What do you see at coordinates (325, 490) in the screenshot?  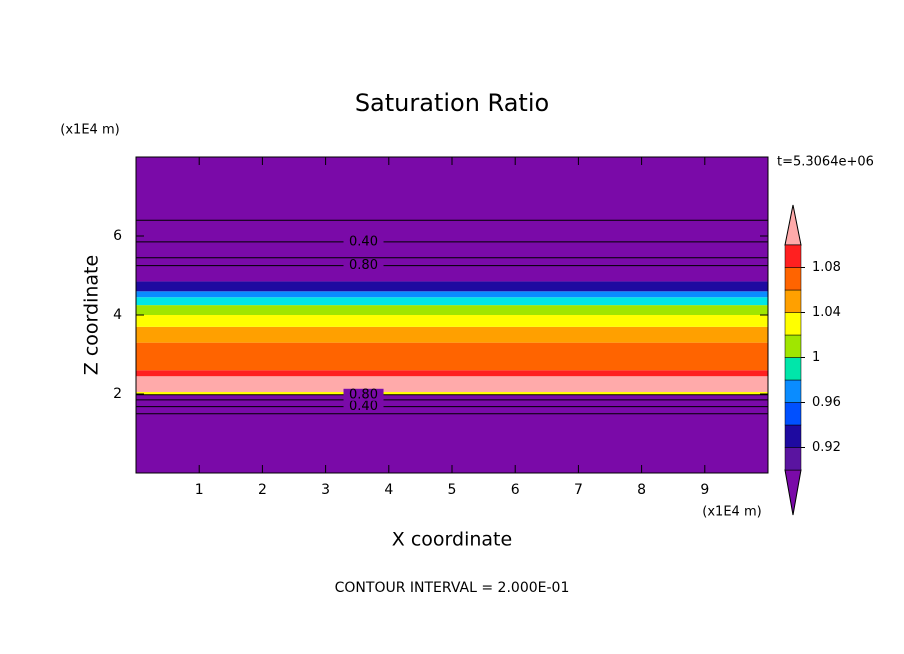 I see `x-tick-label: 3` at bounding box center [325, 490].